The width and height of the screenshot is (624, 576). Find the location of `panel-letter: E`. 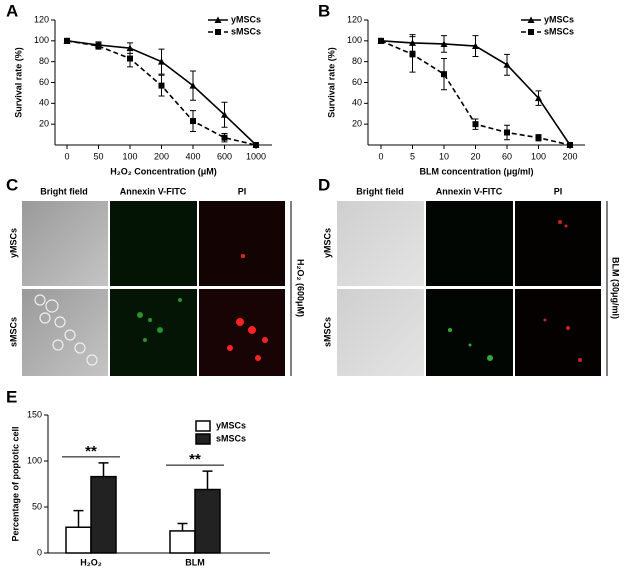

panel-letter: E is located at coordinates (11, 396).